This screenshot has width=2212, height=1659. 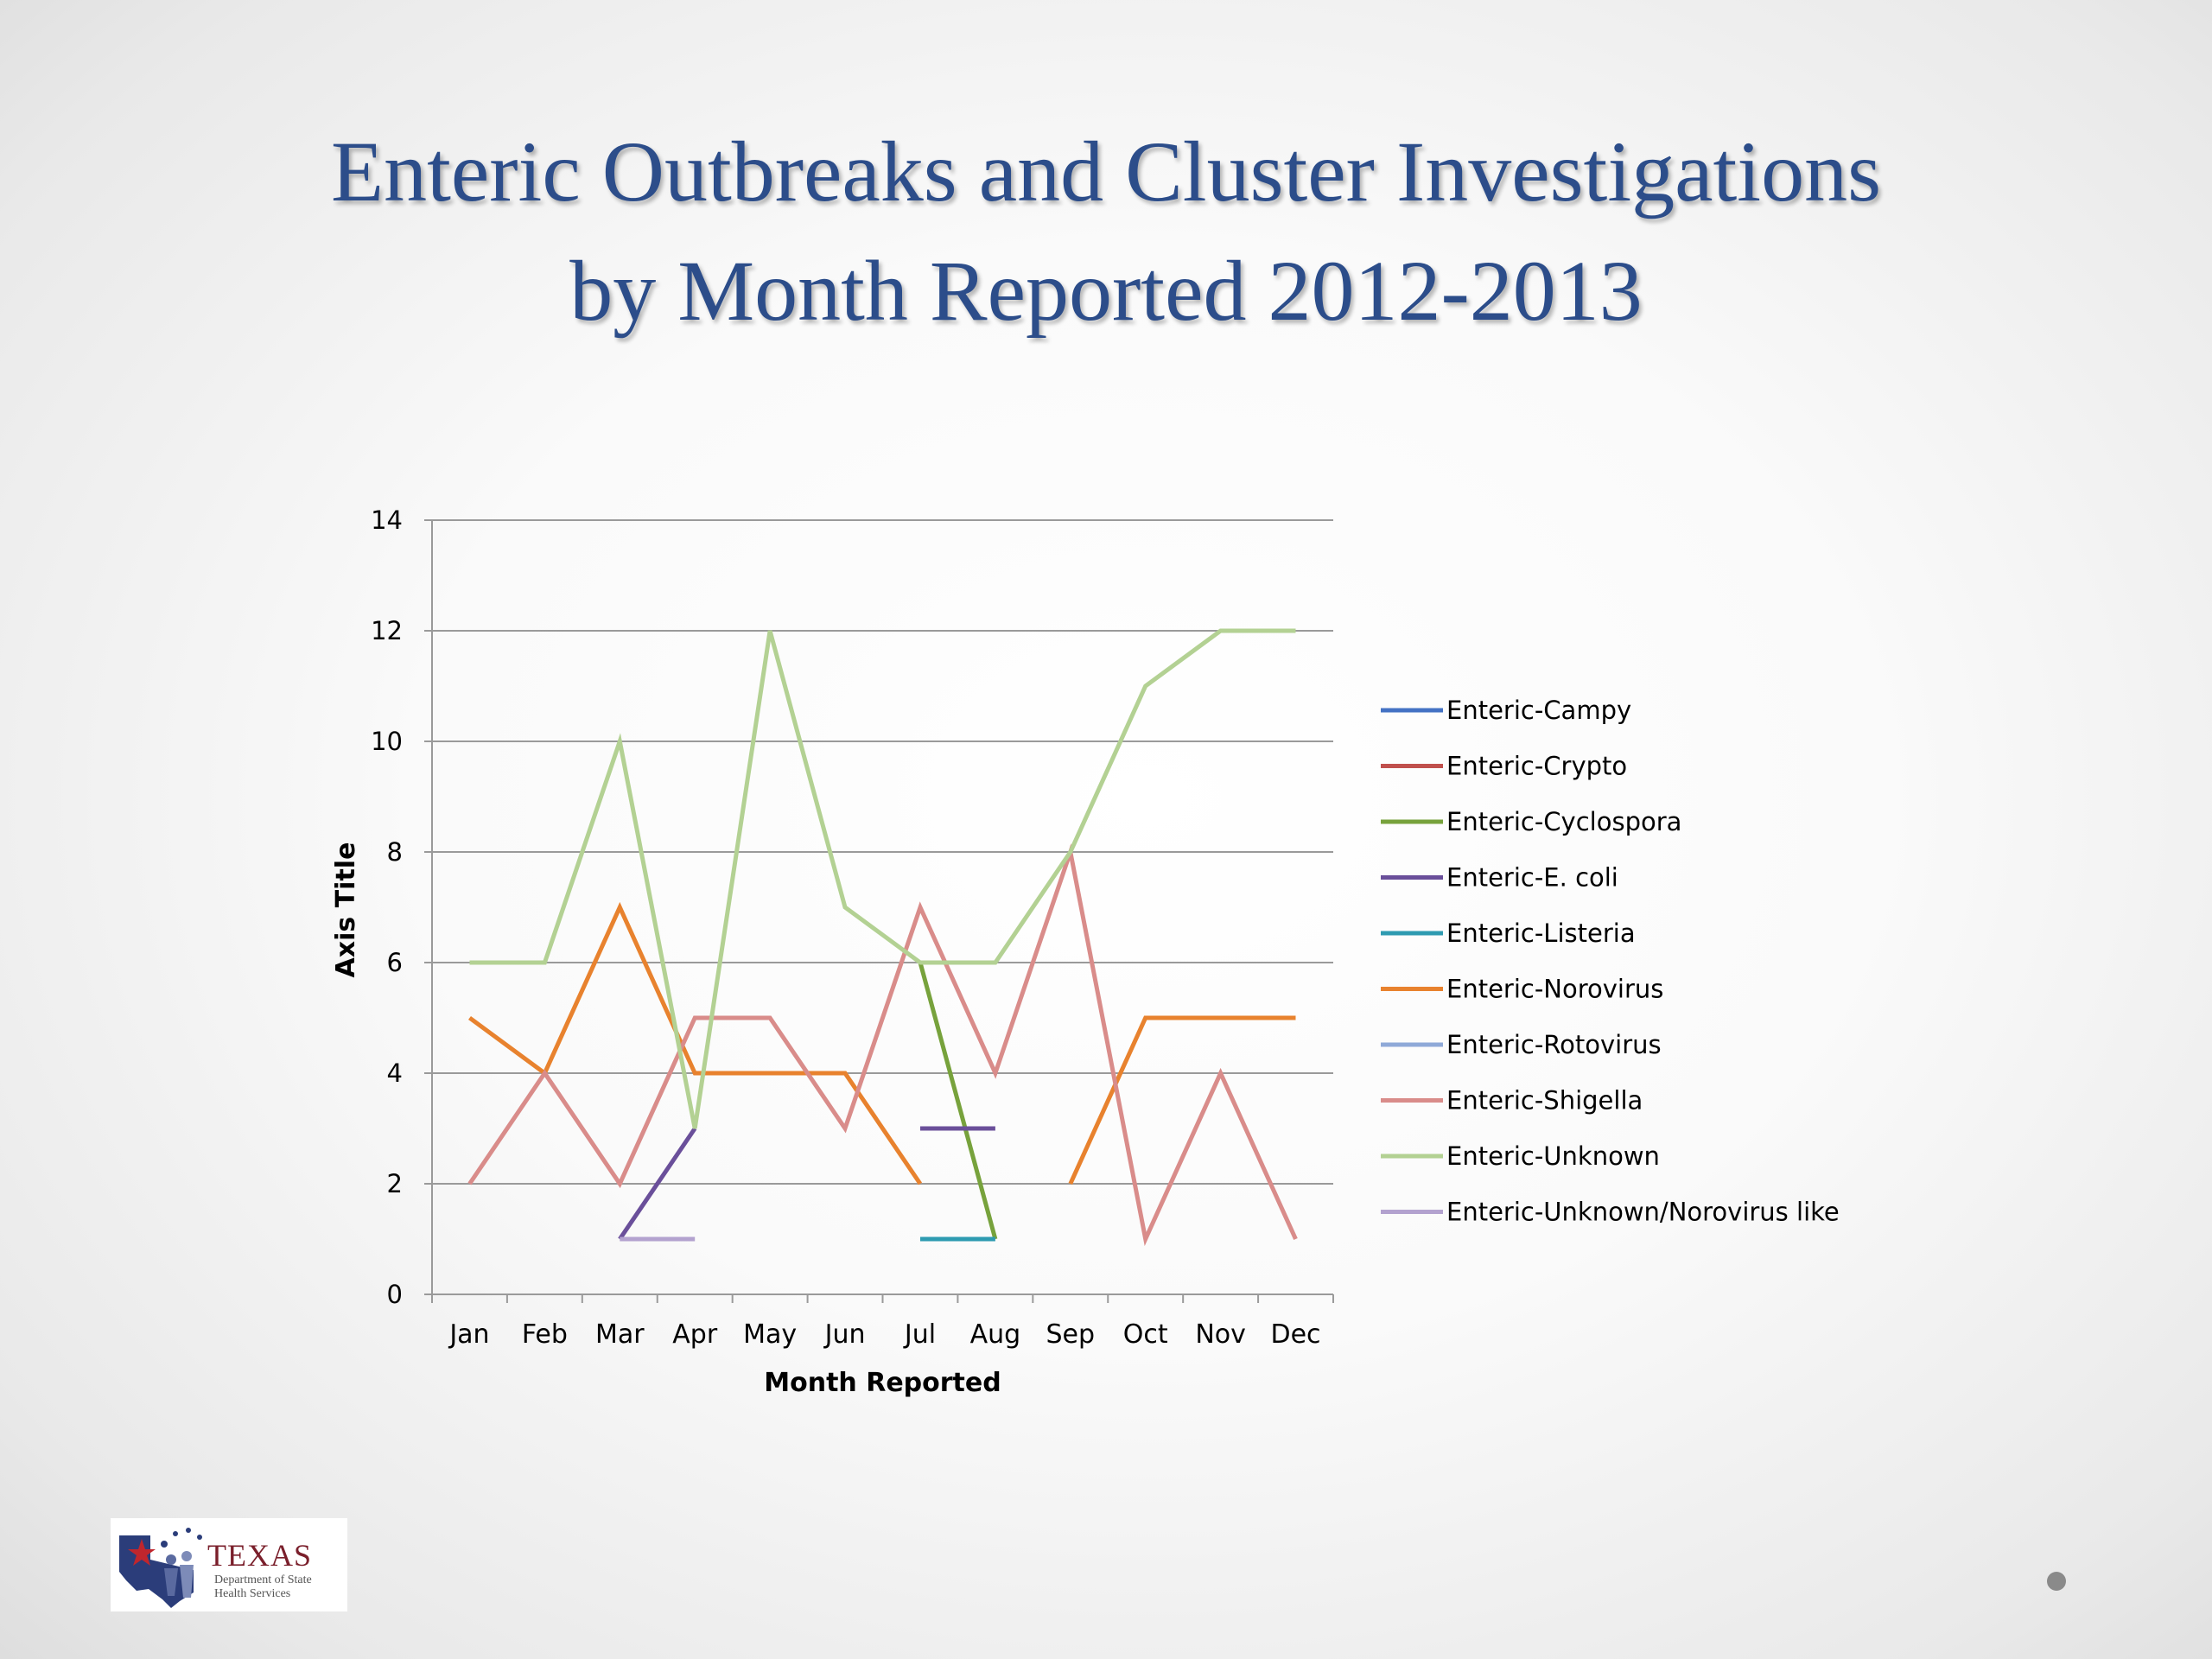 What do you see at coordinates (1553, 1156) in the screenshot?
I see `legend-label-8: Enteric-Unknown` at bounding box center [1553, 1156].